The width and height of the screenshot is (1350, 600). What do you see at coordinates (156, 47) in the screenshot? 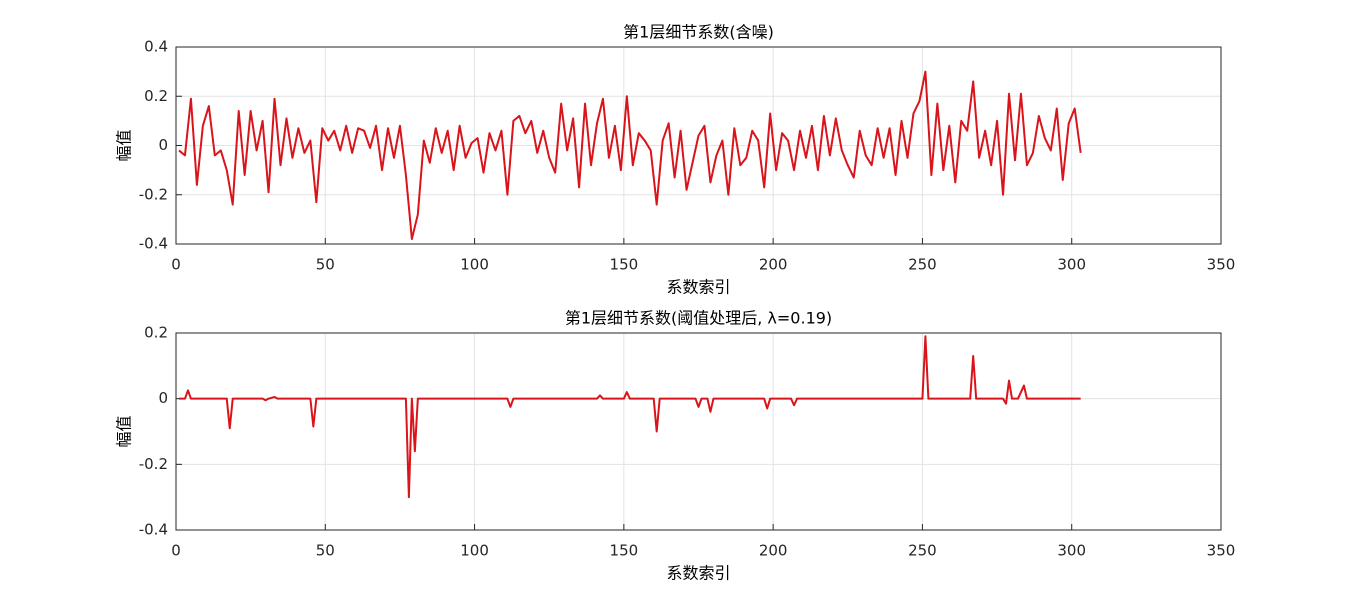
I see `y-tick-label: 0.4` at bounding box center [156, 47].